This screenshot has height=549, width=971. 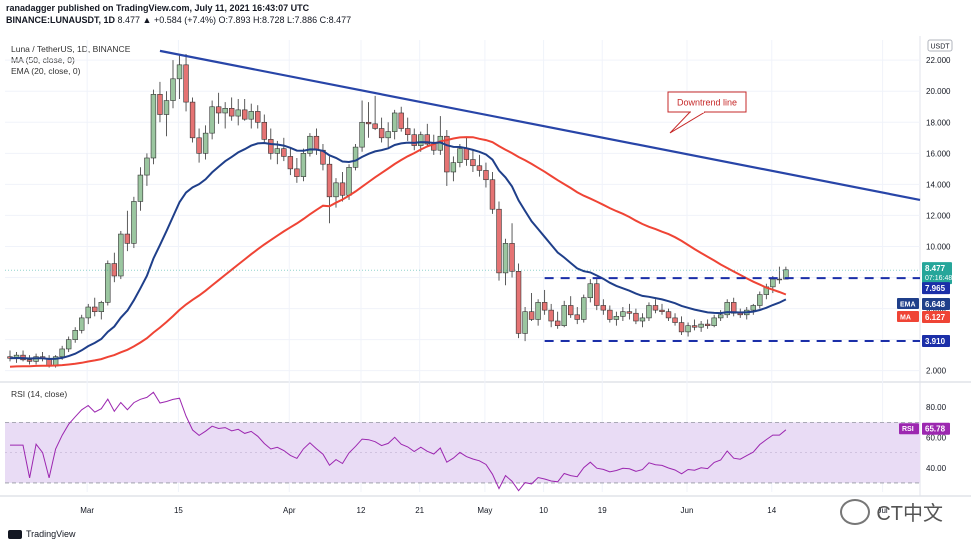 I want to click on support-lines, so click(x=462, y=306).